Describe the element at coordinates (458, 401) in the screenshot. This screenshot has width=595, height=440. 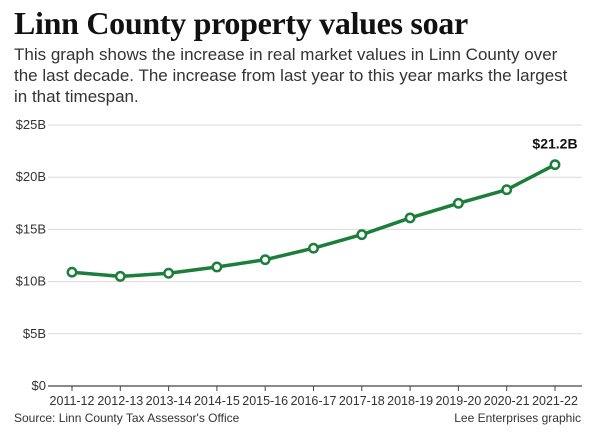
I see `x-tick-label: 2019-20` at that location.